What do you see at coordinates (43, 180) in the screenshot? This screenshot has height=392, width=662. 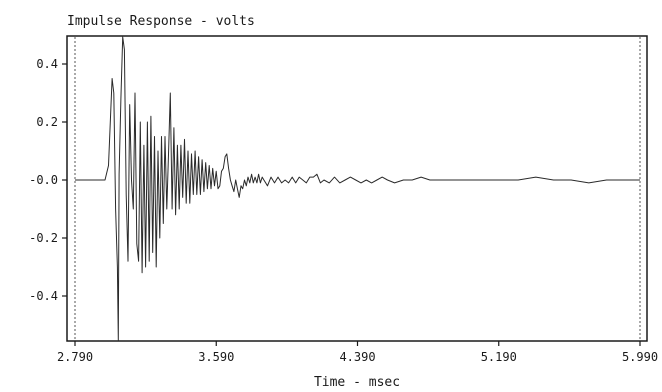 I see `y-tick-label: -0.0` at bounding box center [43, 180].